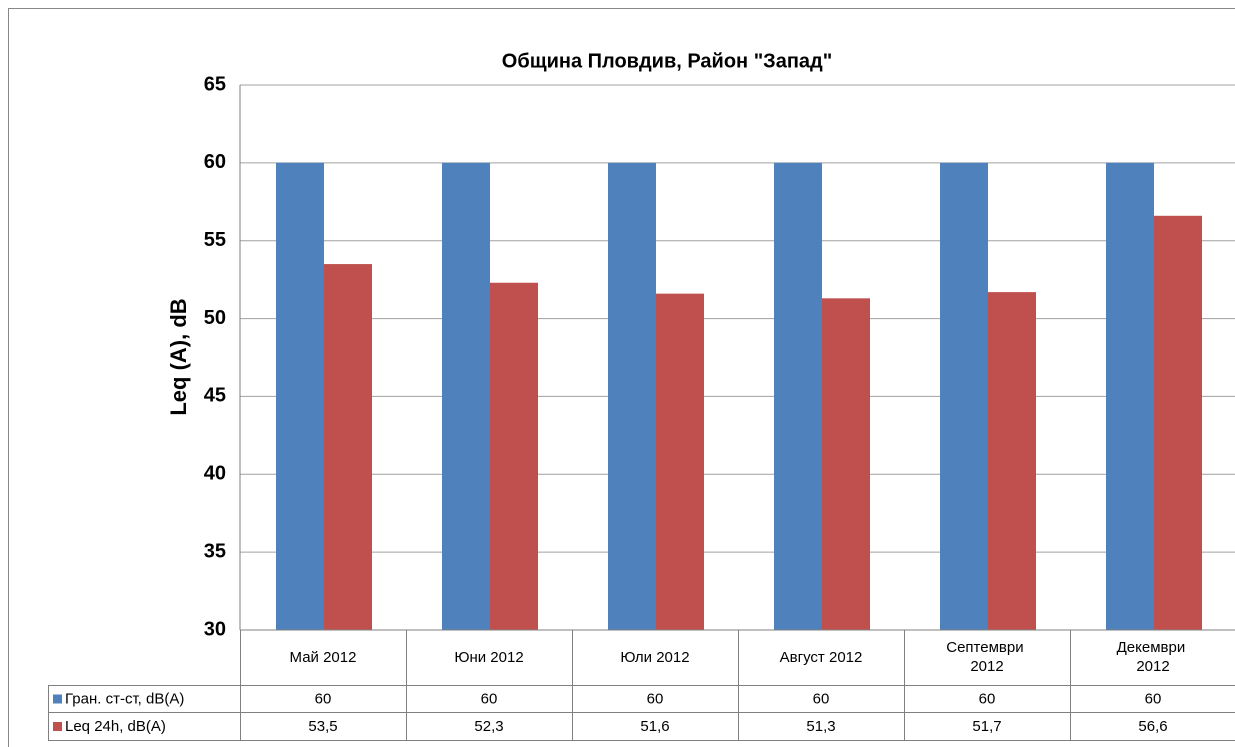  I want to click on table-value: 56,6, so click(1152, 726).